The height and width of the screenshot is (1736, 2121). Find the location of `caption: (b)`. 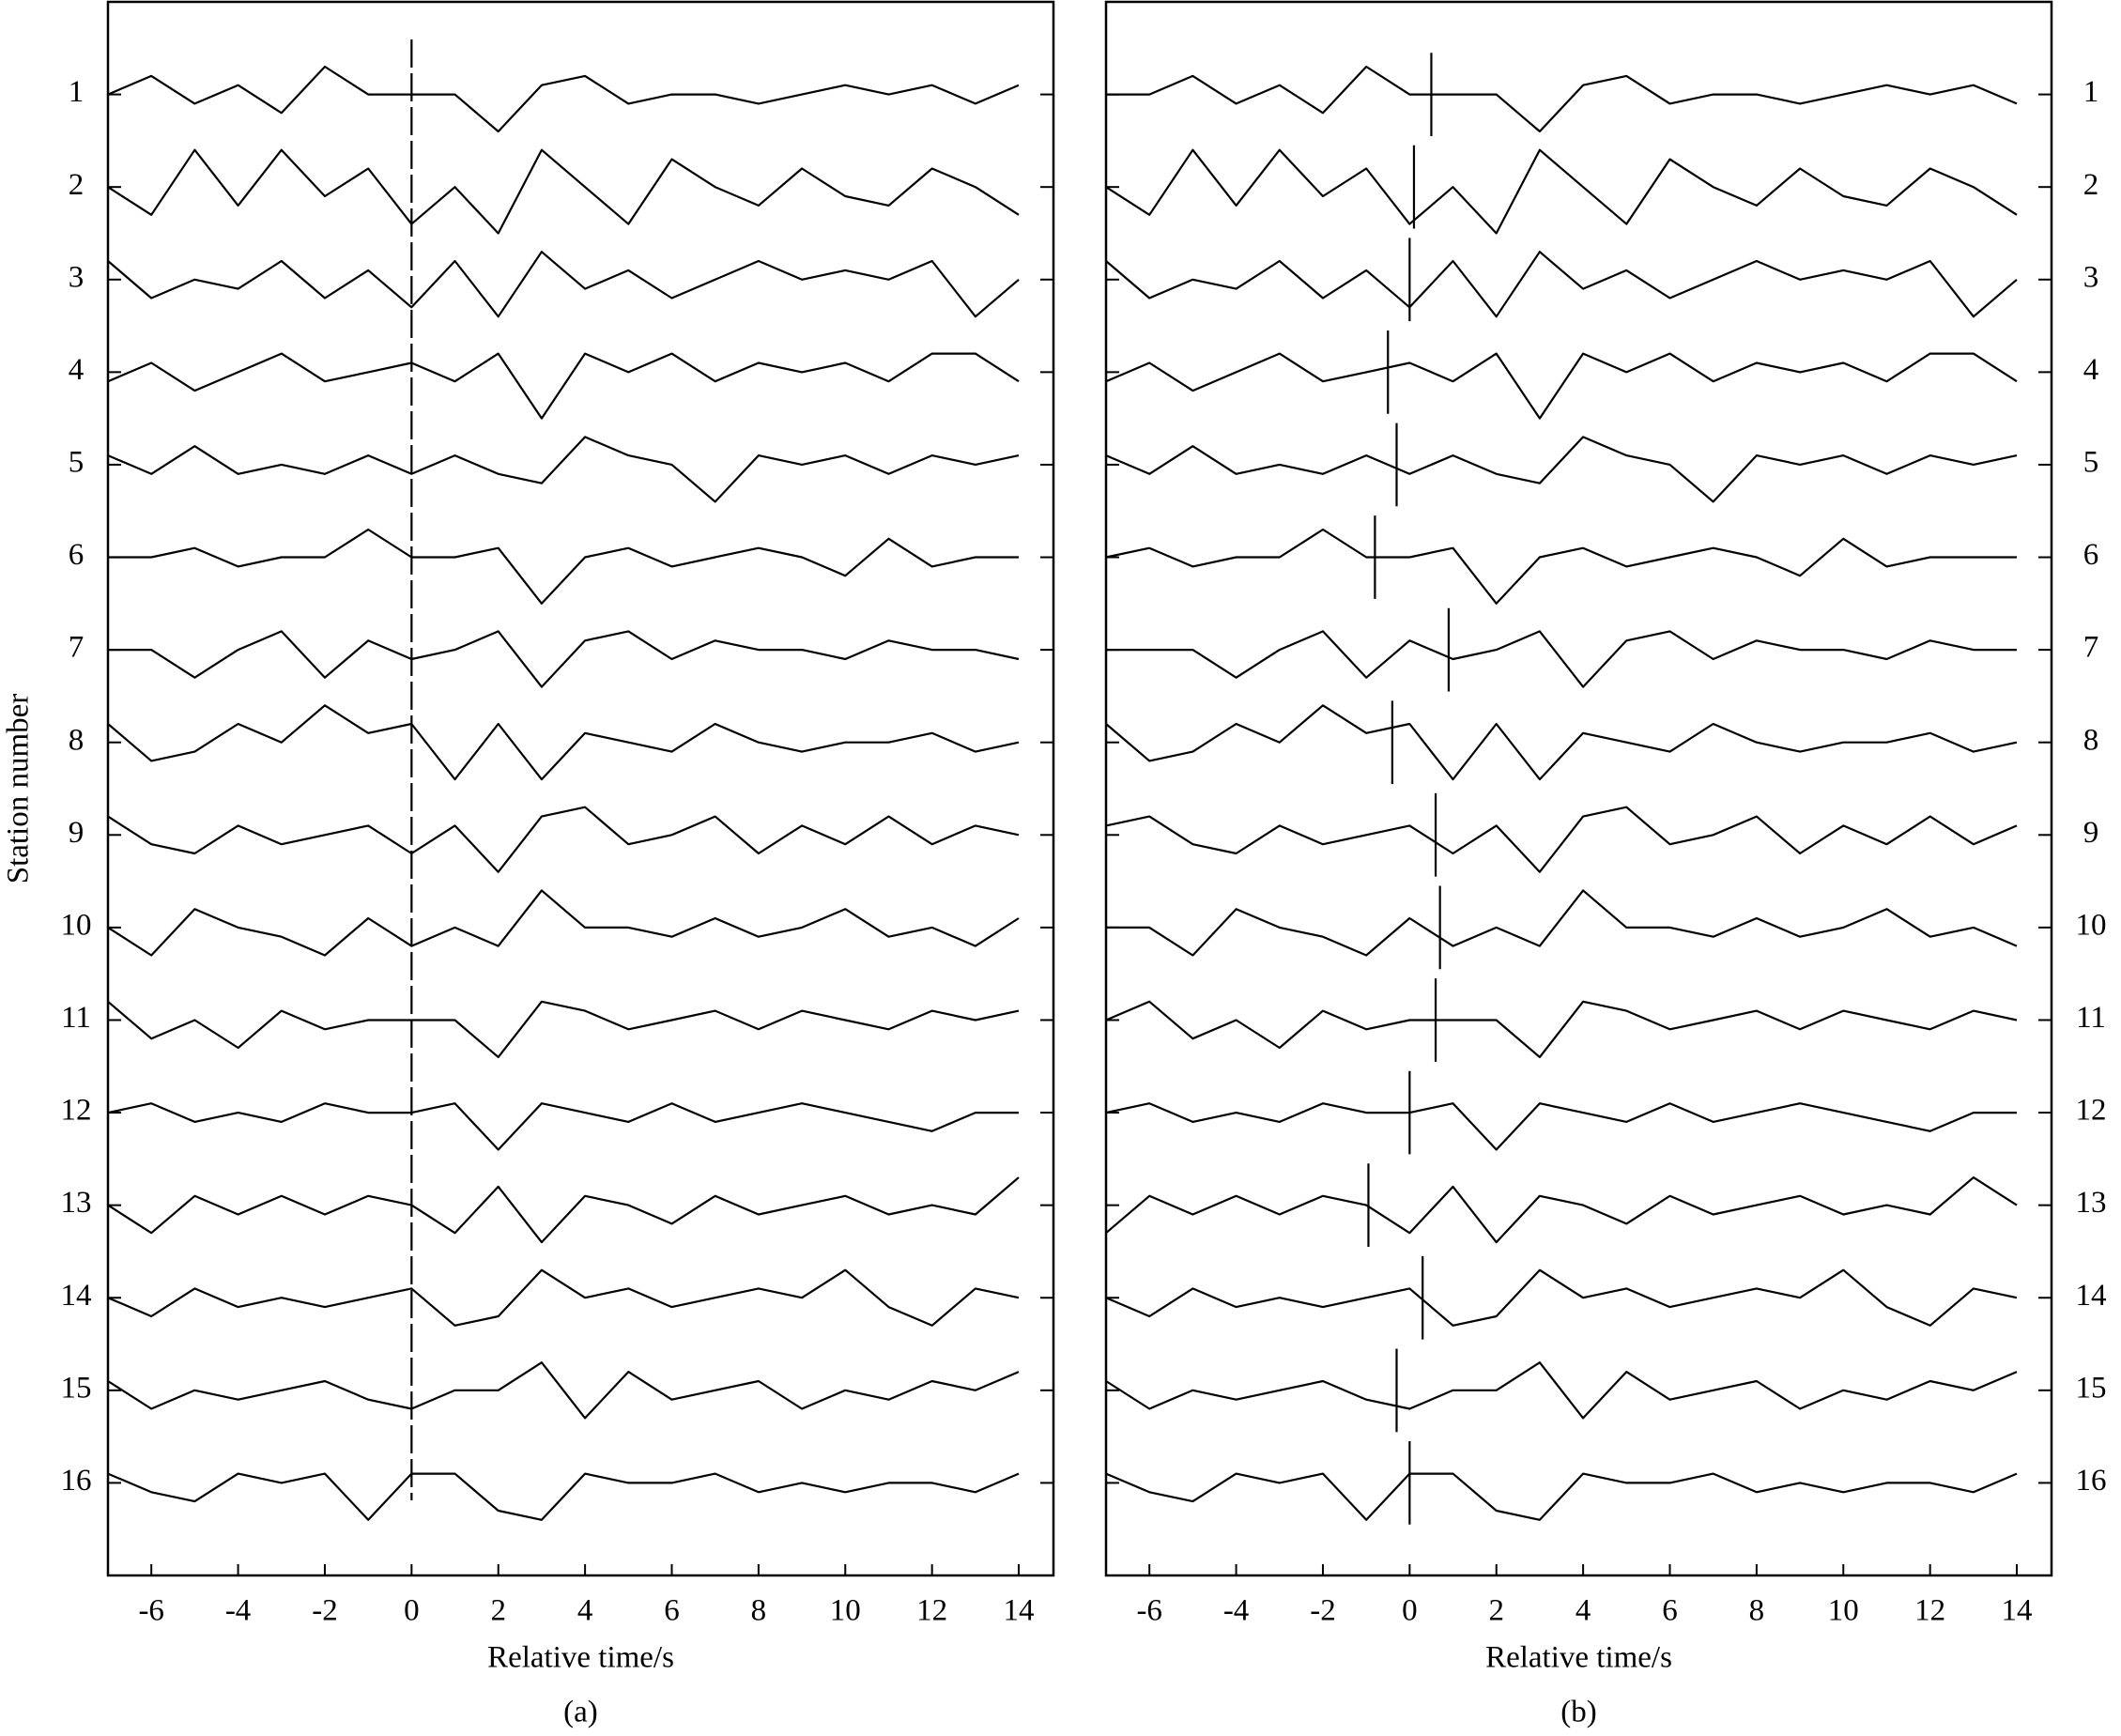

caption: (b) is located at coordinates (1578, 1712).